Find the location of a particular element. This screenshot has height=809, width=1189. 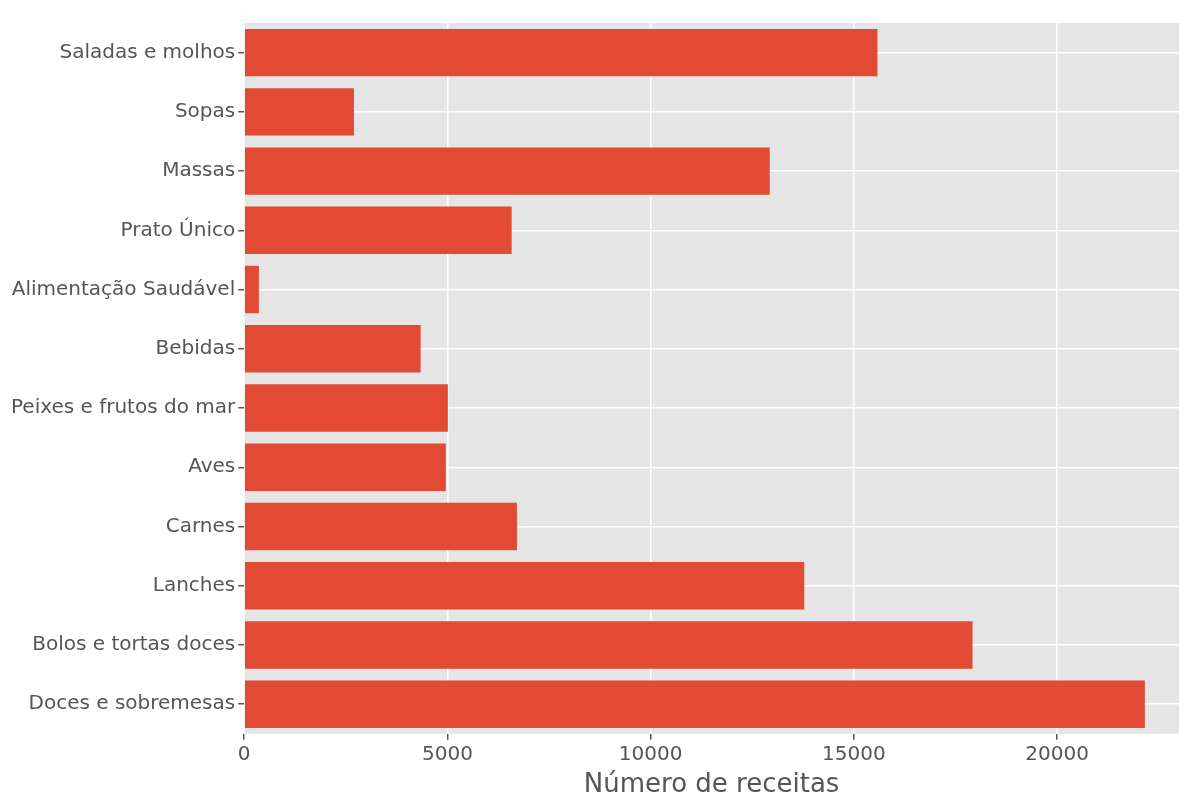

y-tick-label: Peixes e frutos do mar is located at coordinates (123, 406).